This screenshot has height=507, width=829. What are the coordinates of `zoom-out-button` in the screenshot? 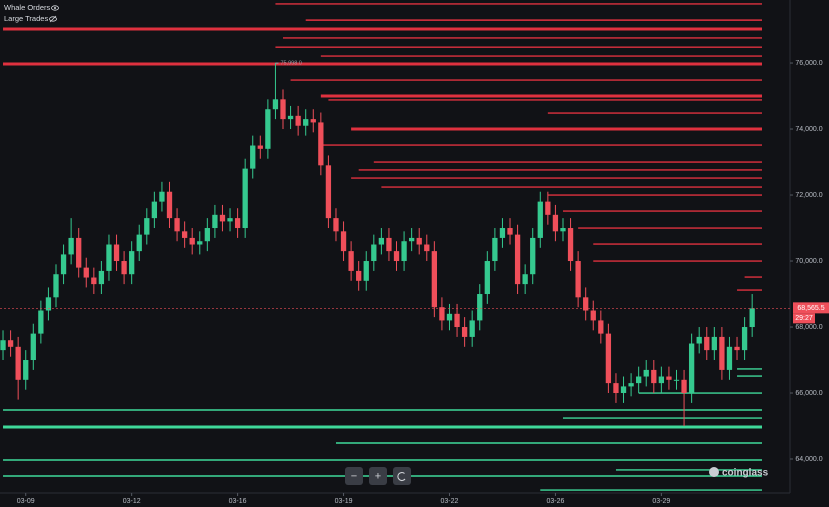 It's located at (354, 476).